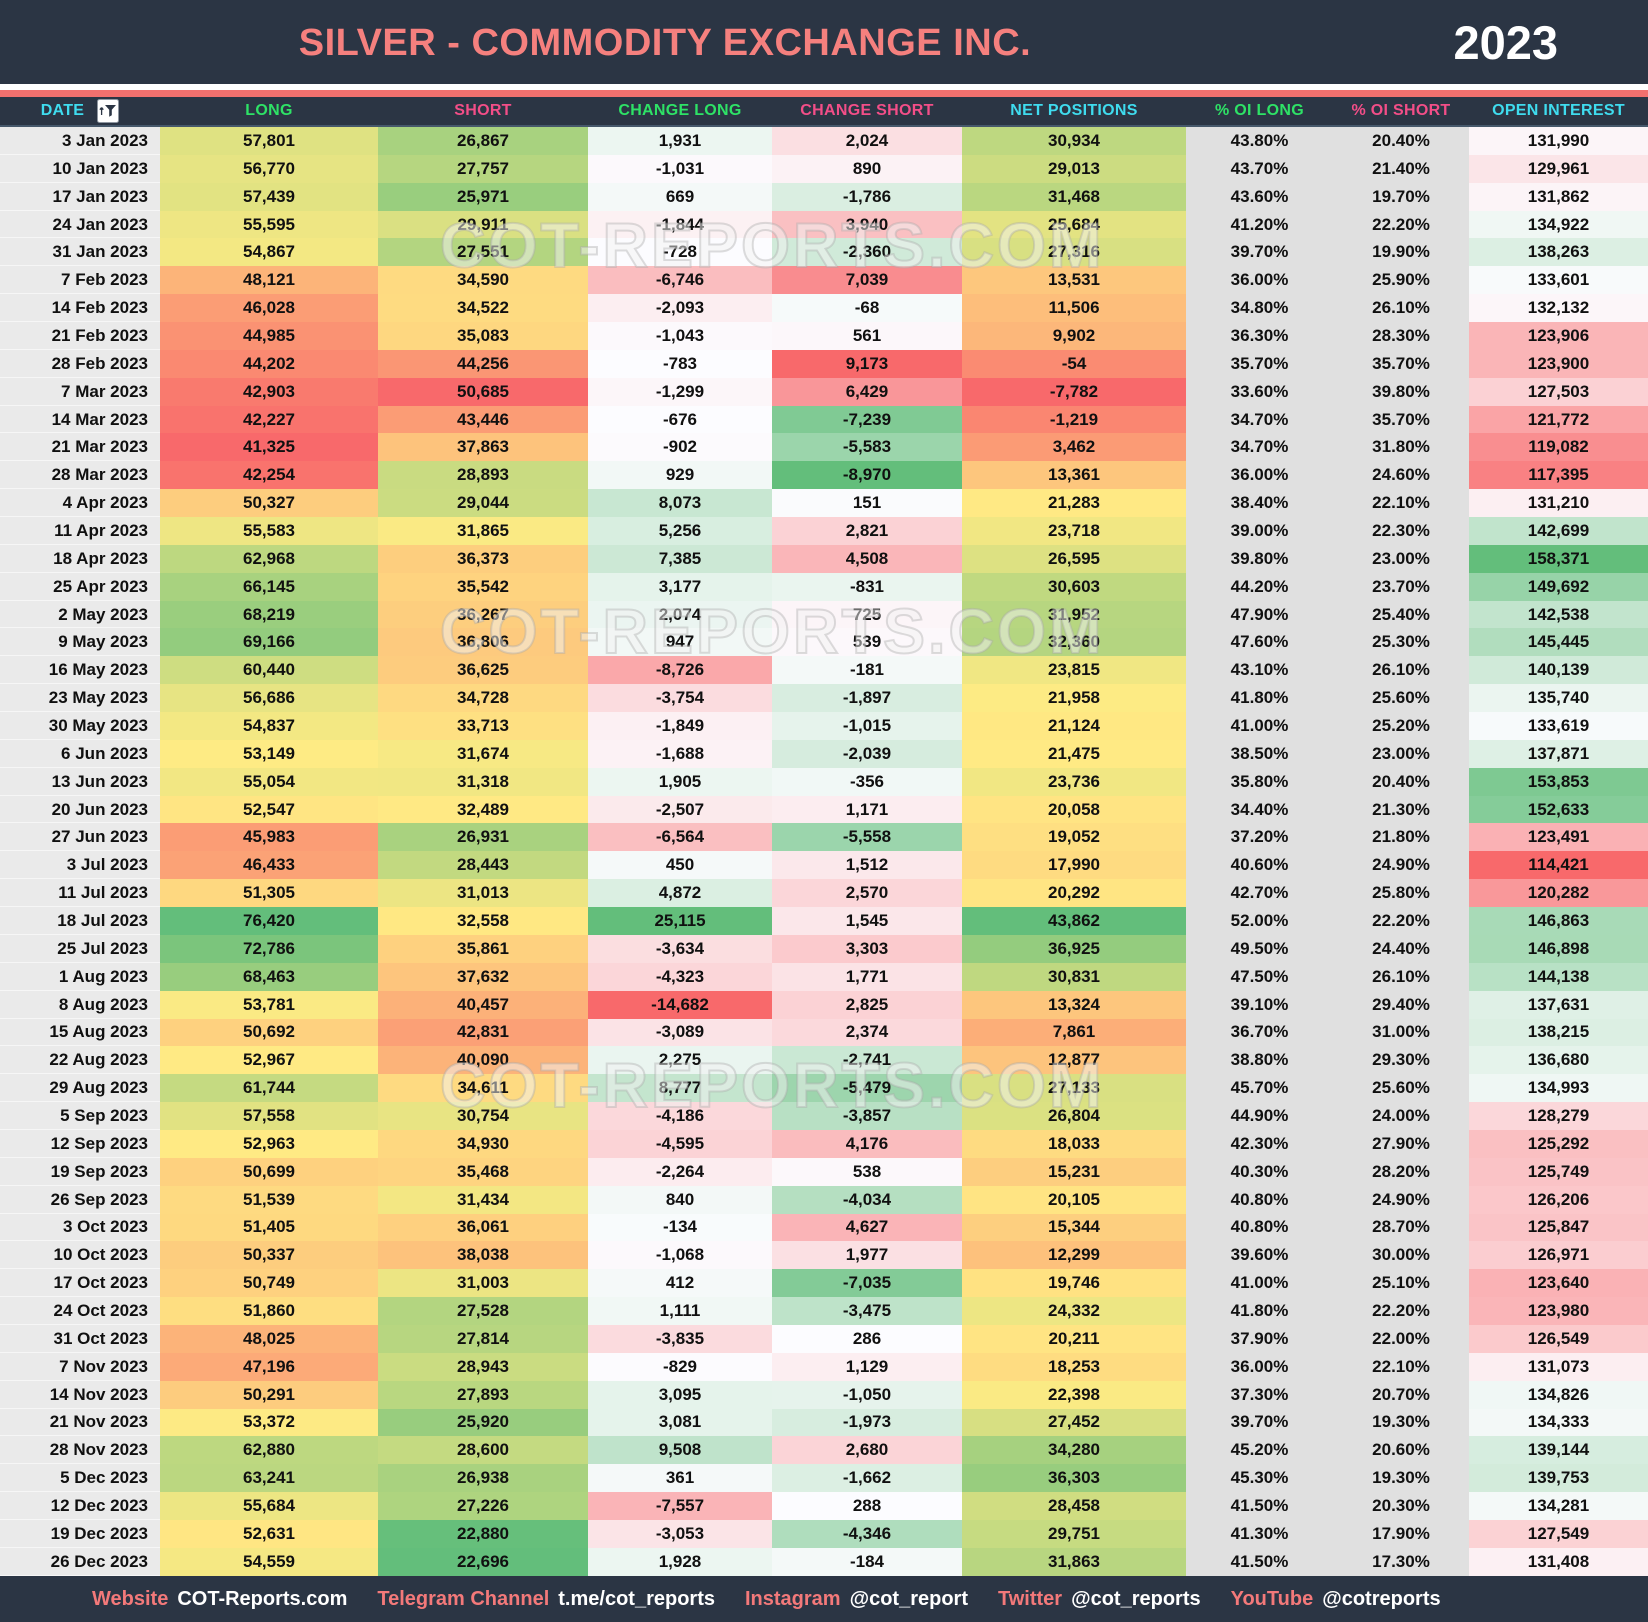 This screenshot has width=1648, height=1622. What do you see at coordinates (1558, 948) in the screenshot?
I see `cell-open_interest: 146,898` at bounding box center [1558, 948].